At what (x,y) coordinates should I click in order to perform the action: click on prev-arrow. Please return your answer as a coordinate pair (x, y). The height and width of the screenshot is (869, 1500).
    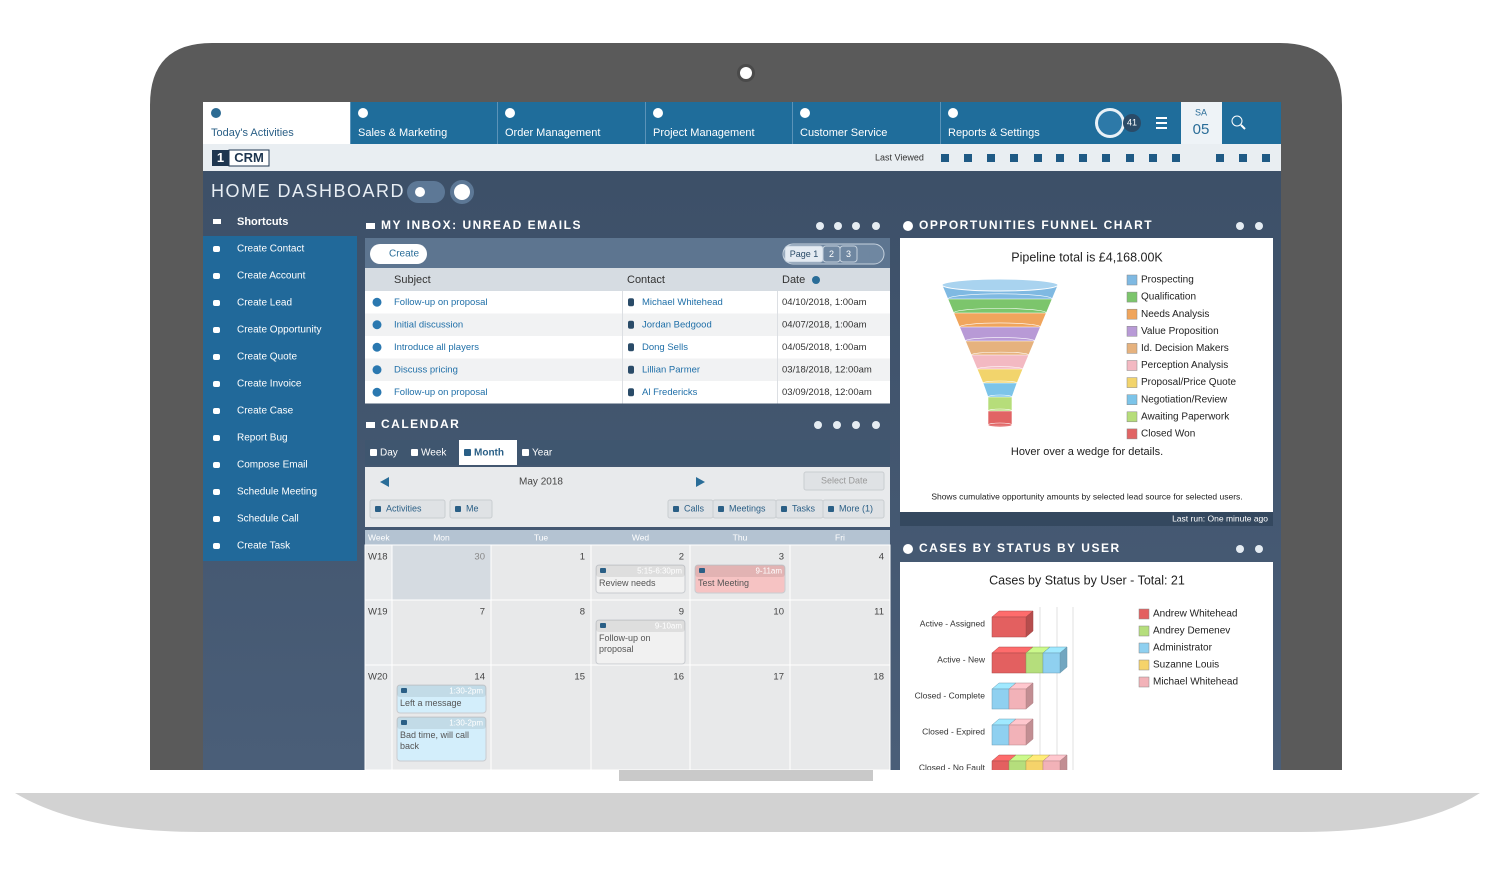
    Looking at the image, I should click on (384, 482).